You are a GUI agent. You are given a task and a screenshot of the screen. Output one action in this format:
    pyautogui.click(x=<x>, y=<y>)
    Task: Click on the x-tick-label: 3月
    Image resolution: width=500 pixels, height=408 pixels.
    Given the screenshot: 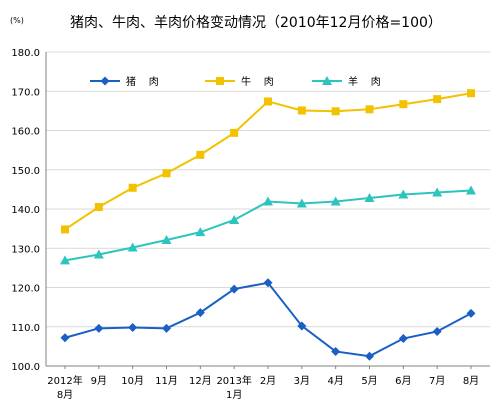 What is the action you would take?
    pyautogui.click(x=302, y=381)
    